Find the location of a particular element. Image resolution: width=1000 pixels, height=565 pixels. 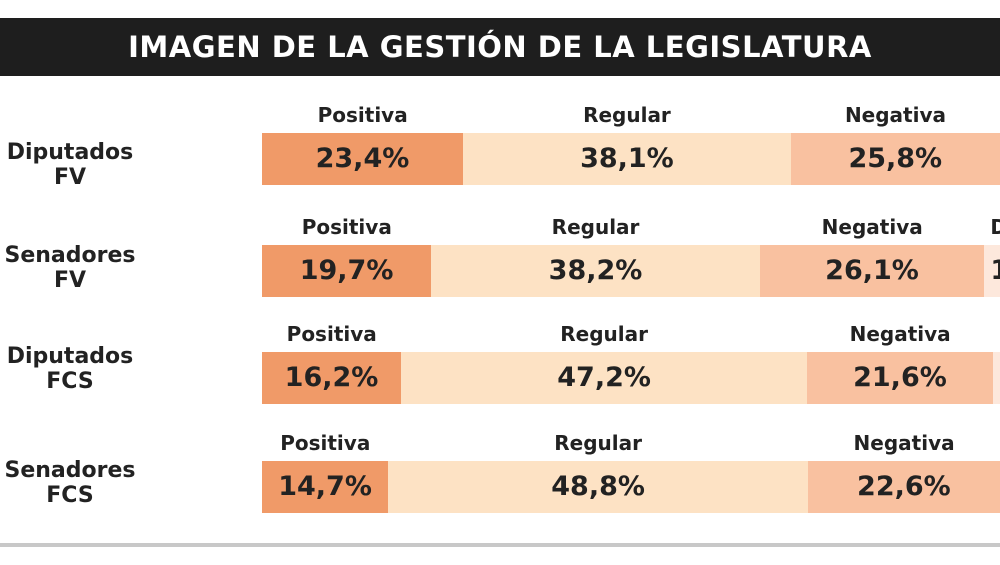

row-label: Diputados FCS is located at coordinates (70, 369).